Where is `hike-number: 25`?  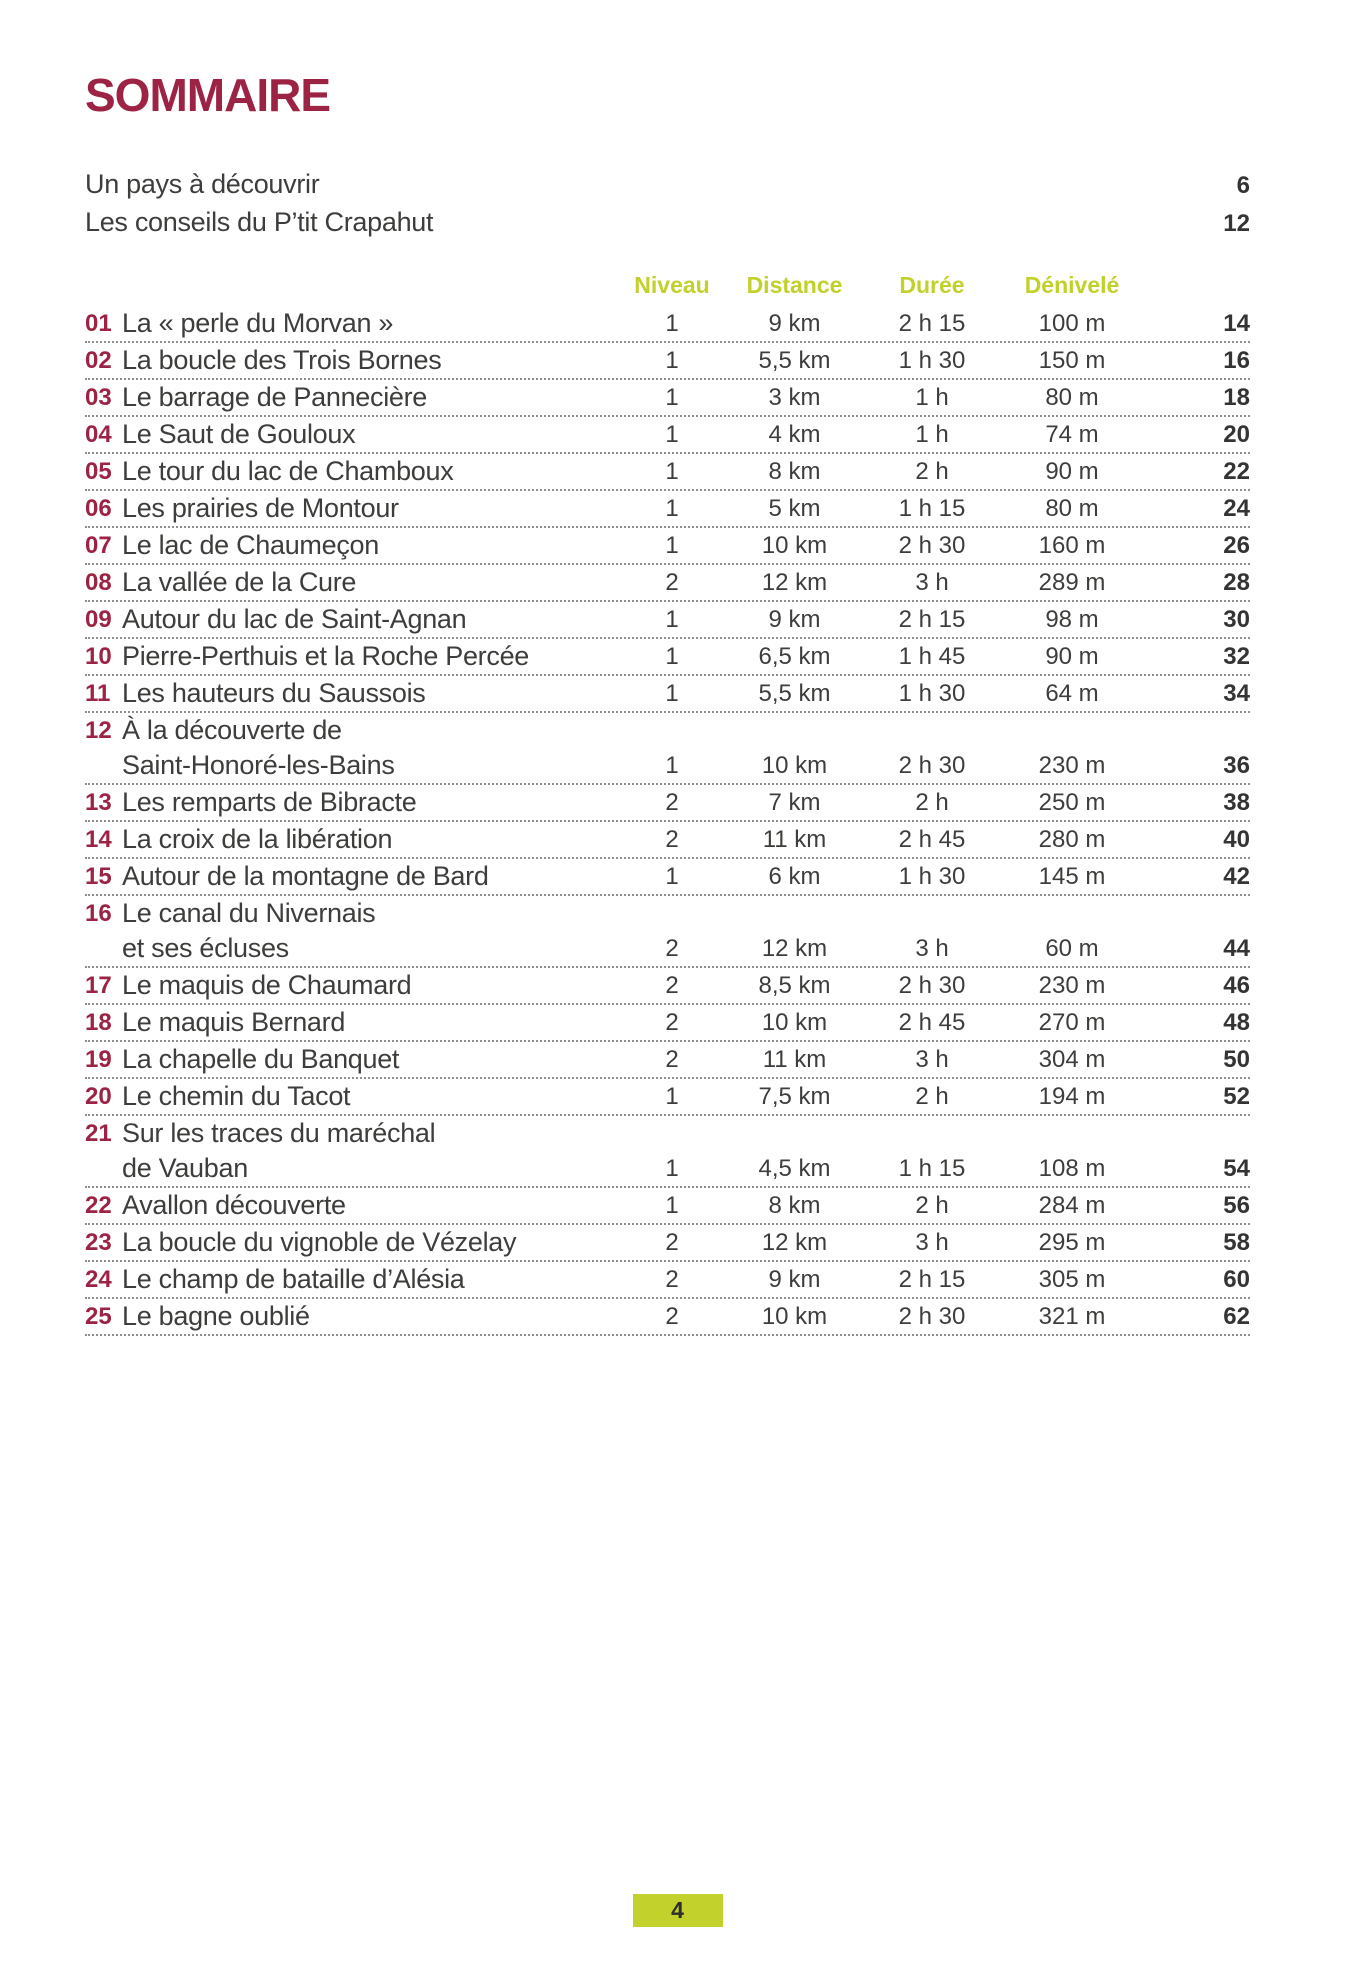 hike-number: 25 is located at coordinates (98, 1316).